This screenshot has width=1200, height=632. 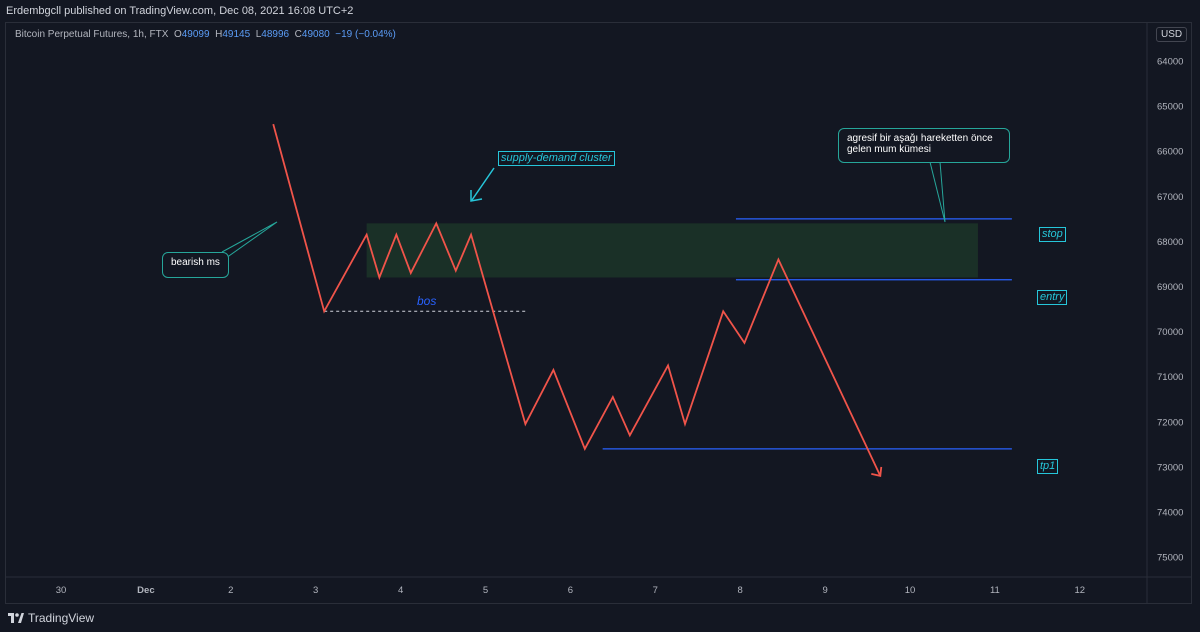 I want to click on price-arrowhead, so click(x=877, y=472).